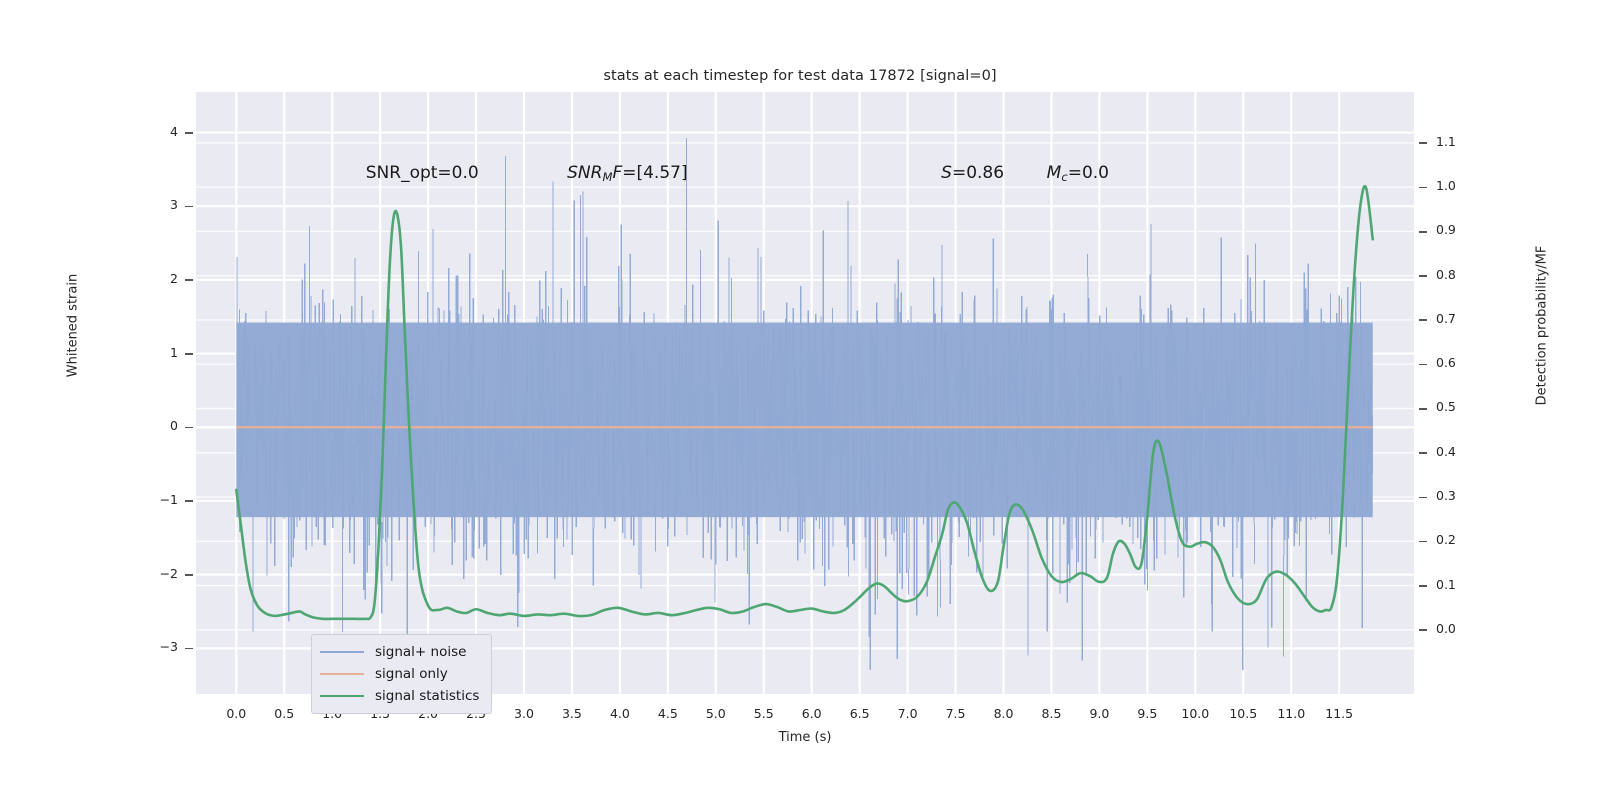  Describe the element at coordinates (1446, 141) in the screenshot. I see `y-tick-label-right: 1.1` at that location.